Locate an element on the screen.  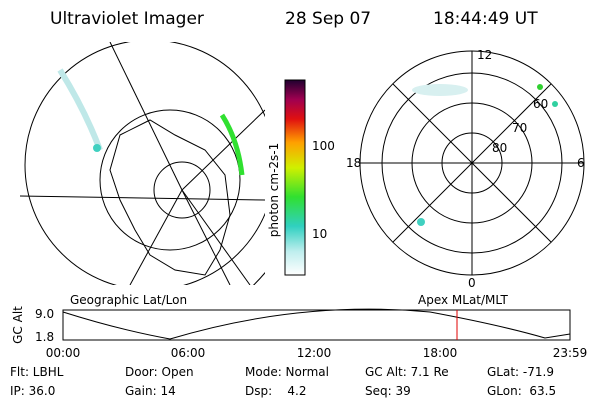
lat-label: 60 is located at coordinates (540, 104).